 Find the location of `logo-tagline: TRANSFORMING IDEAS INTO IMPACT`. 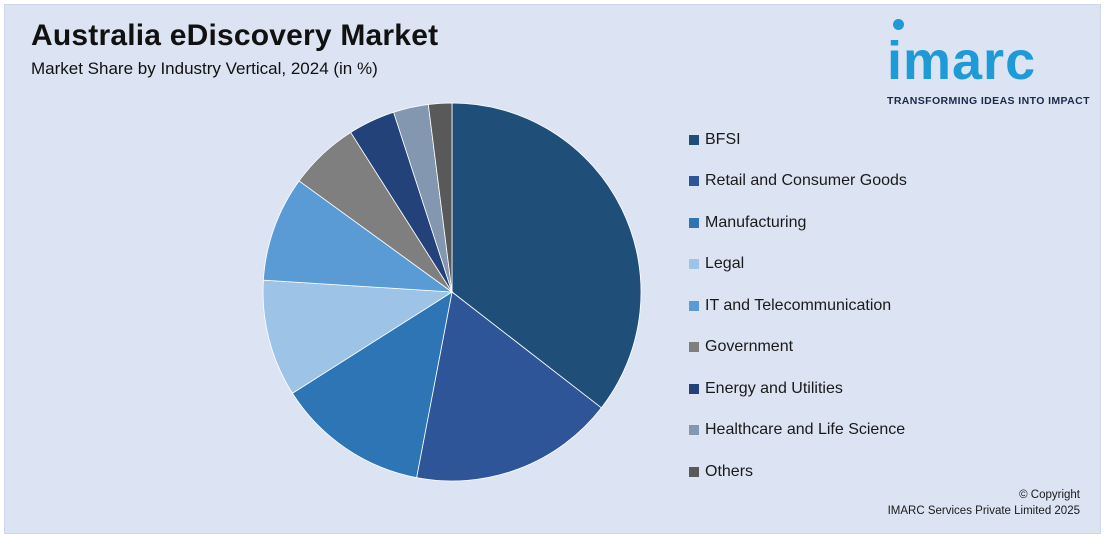

logo-tagline: TRANSFORMING IDEAS INTO IMPACT is located at coordinates (988, 101).